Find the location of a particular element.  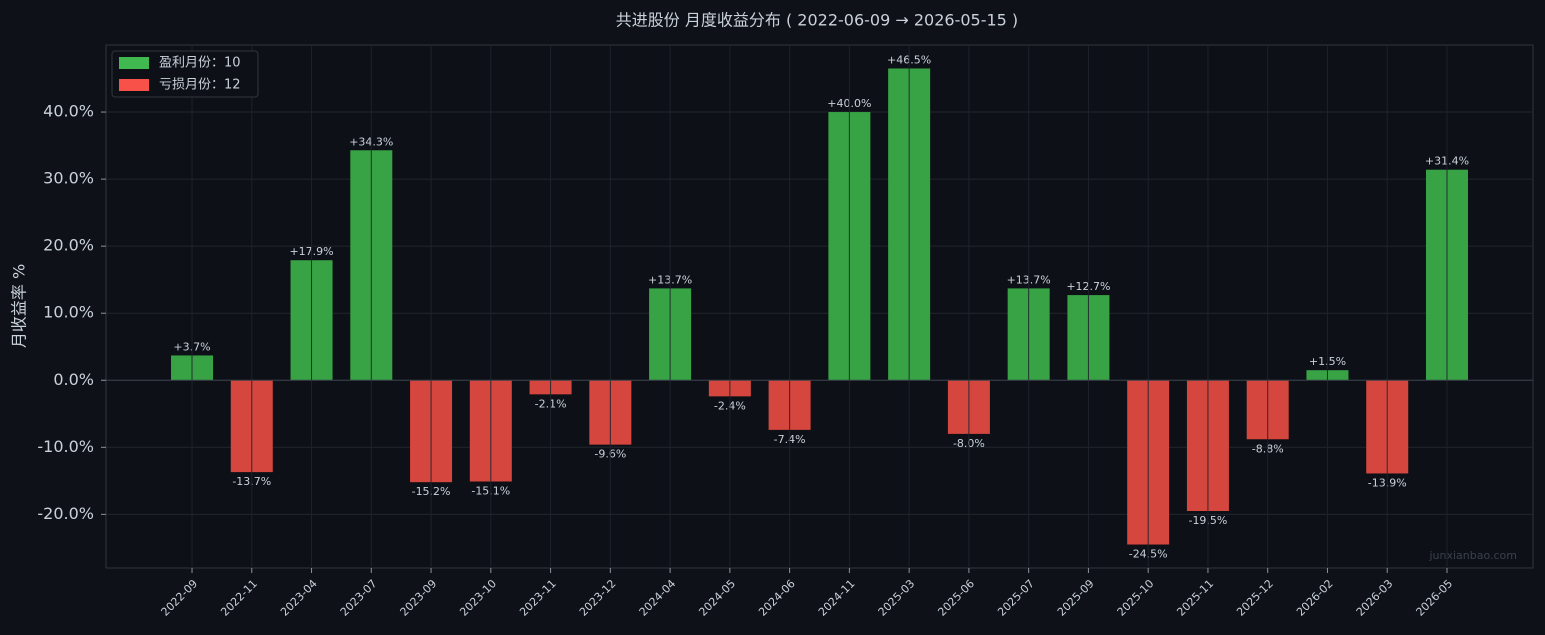

y-tick-label: 10.0% is located at coordinates (68, 312).